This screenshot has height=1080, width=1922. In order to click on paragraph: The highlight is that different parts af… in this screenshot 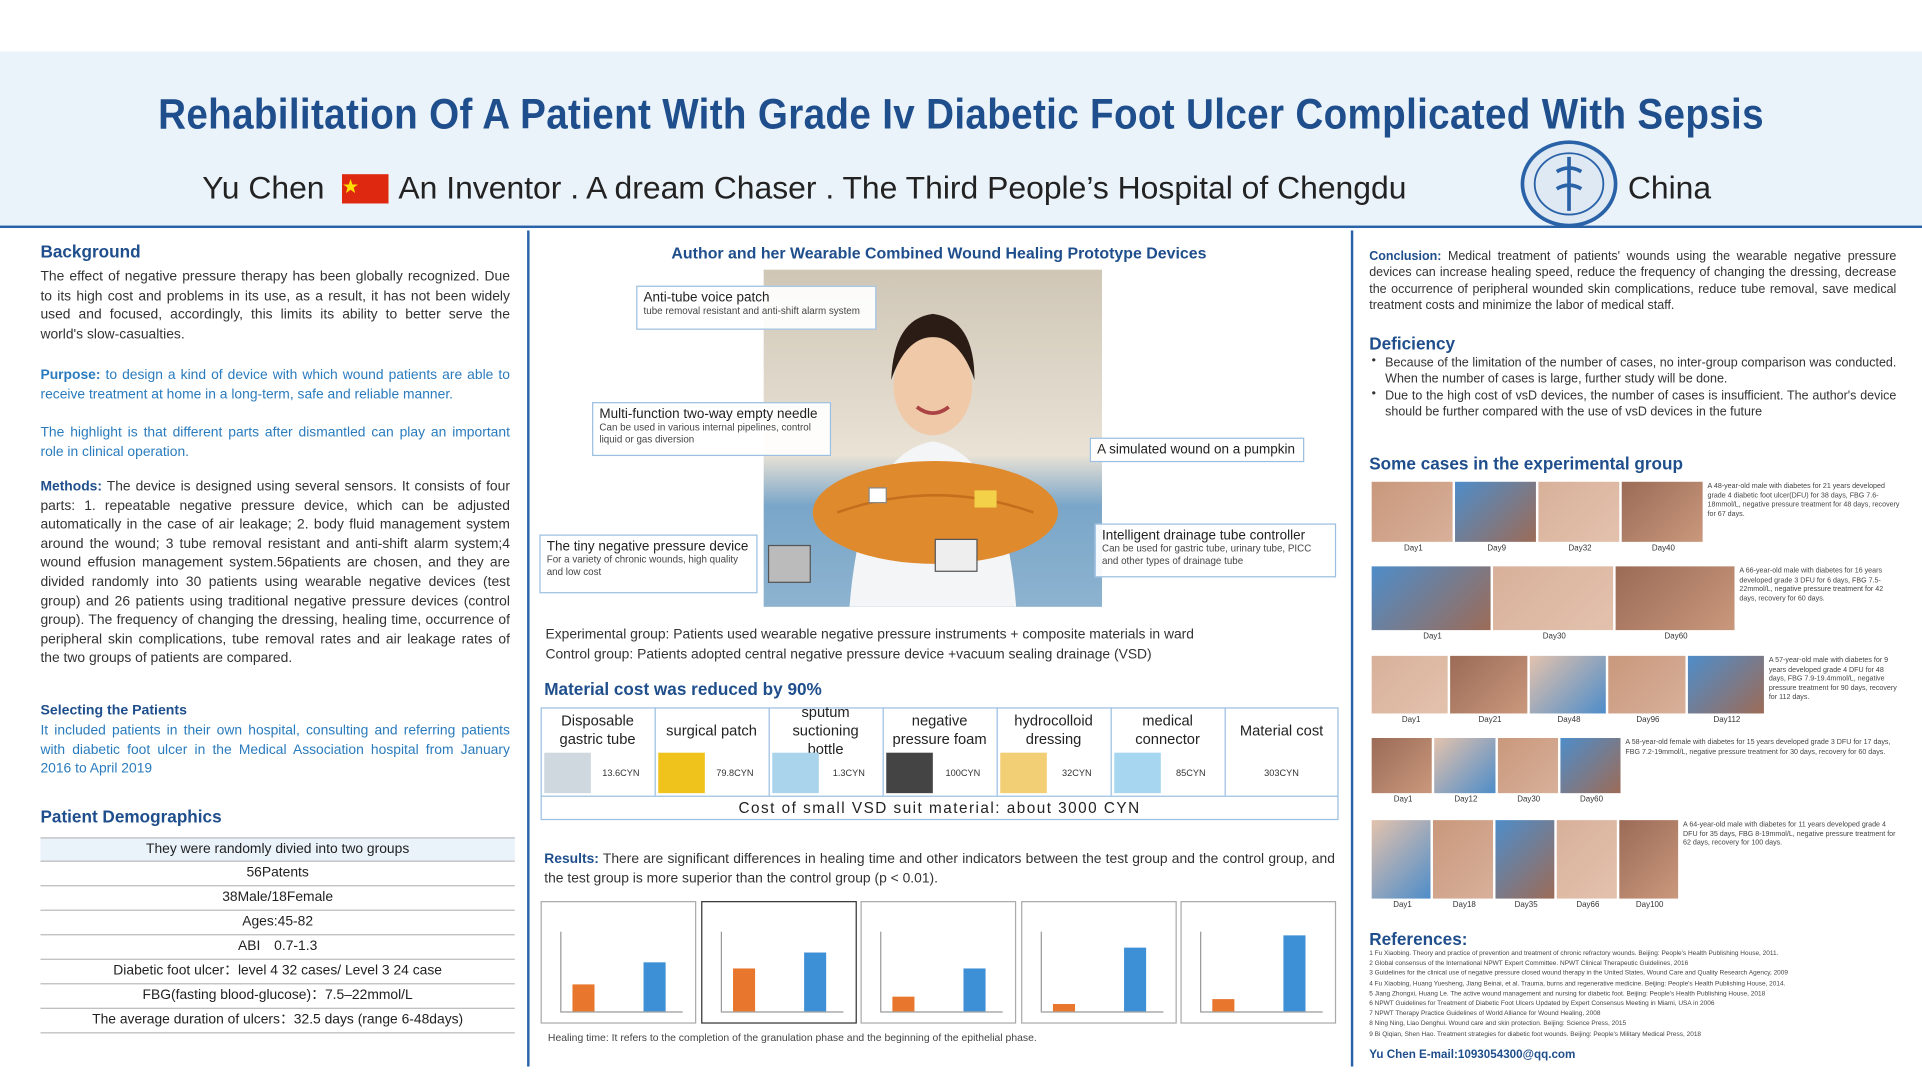, I will do `click(275, 442)`.